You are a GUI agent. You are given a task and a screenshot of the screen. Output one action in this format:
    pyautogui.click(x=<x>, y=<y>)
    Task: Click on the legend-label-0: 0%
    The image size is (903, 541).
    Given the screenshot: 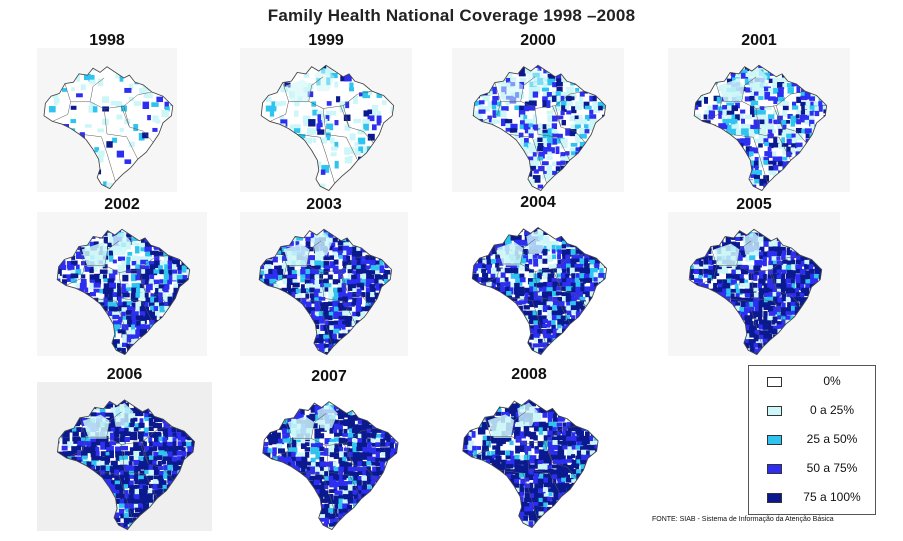 What is the action you would take?
    pyautogui.click(x=832, y=381)
    